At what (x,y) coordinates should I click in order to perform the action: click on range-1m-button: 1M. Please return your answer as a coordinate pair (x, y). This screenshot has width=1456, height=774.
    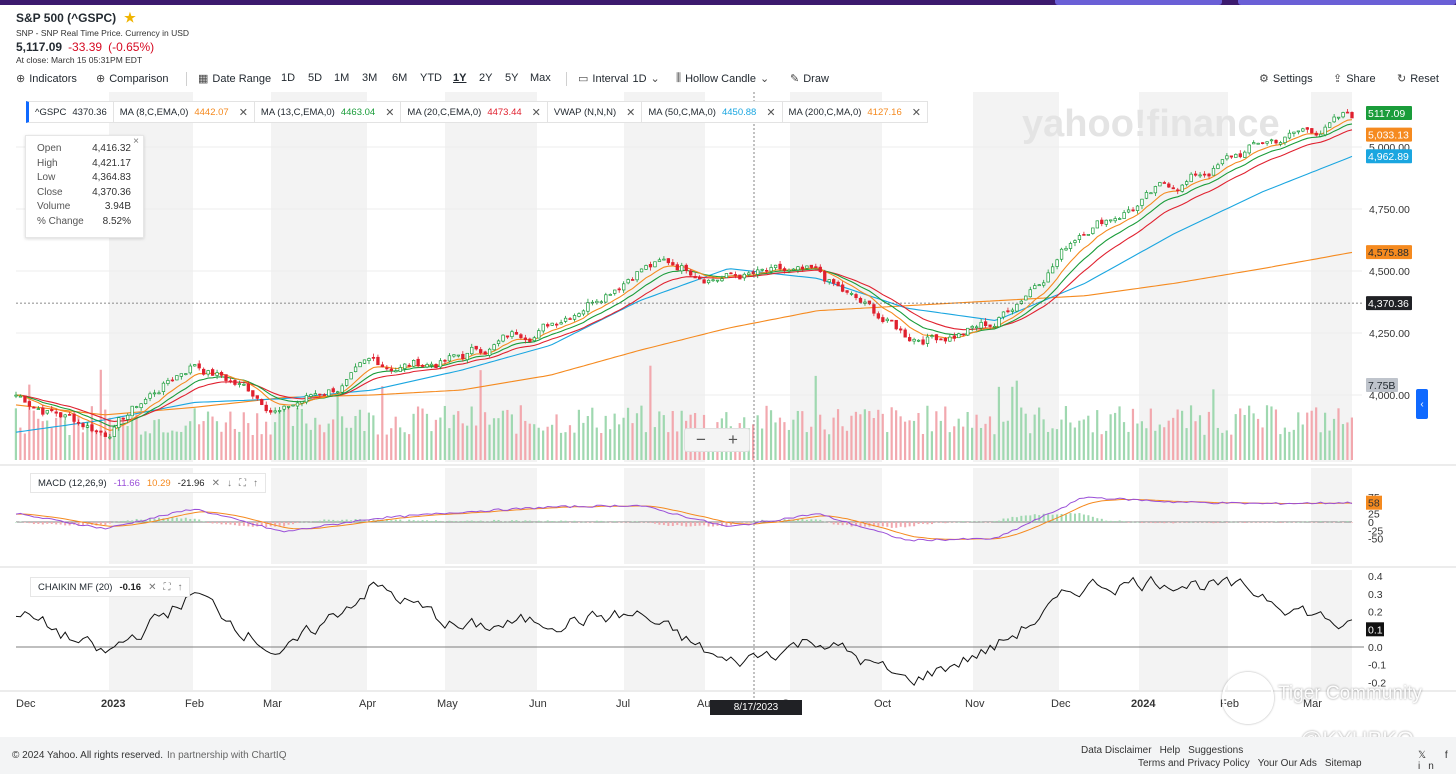
    Looking at the image, I should click on (342, 78).